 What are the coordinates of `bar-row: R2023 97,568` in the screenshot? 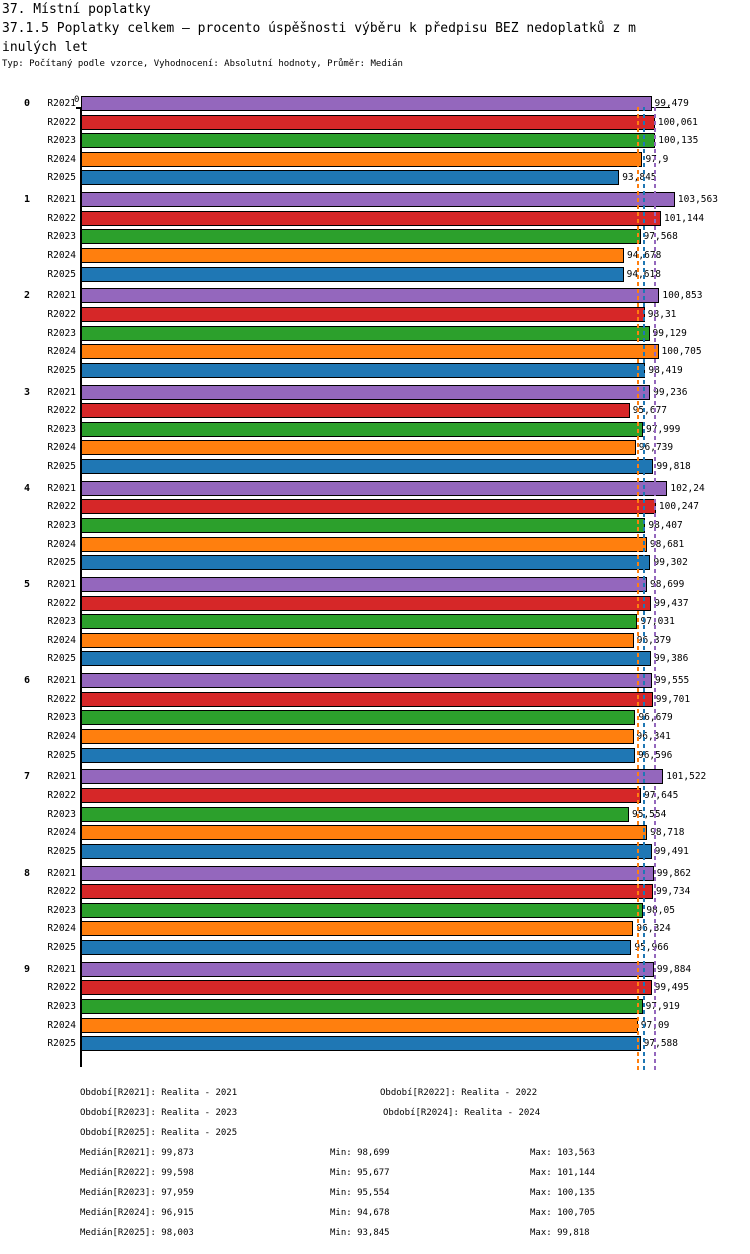 It's located at (375, 237).